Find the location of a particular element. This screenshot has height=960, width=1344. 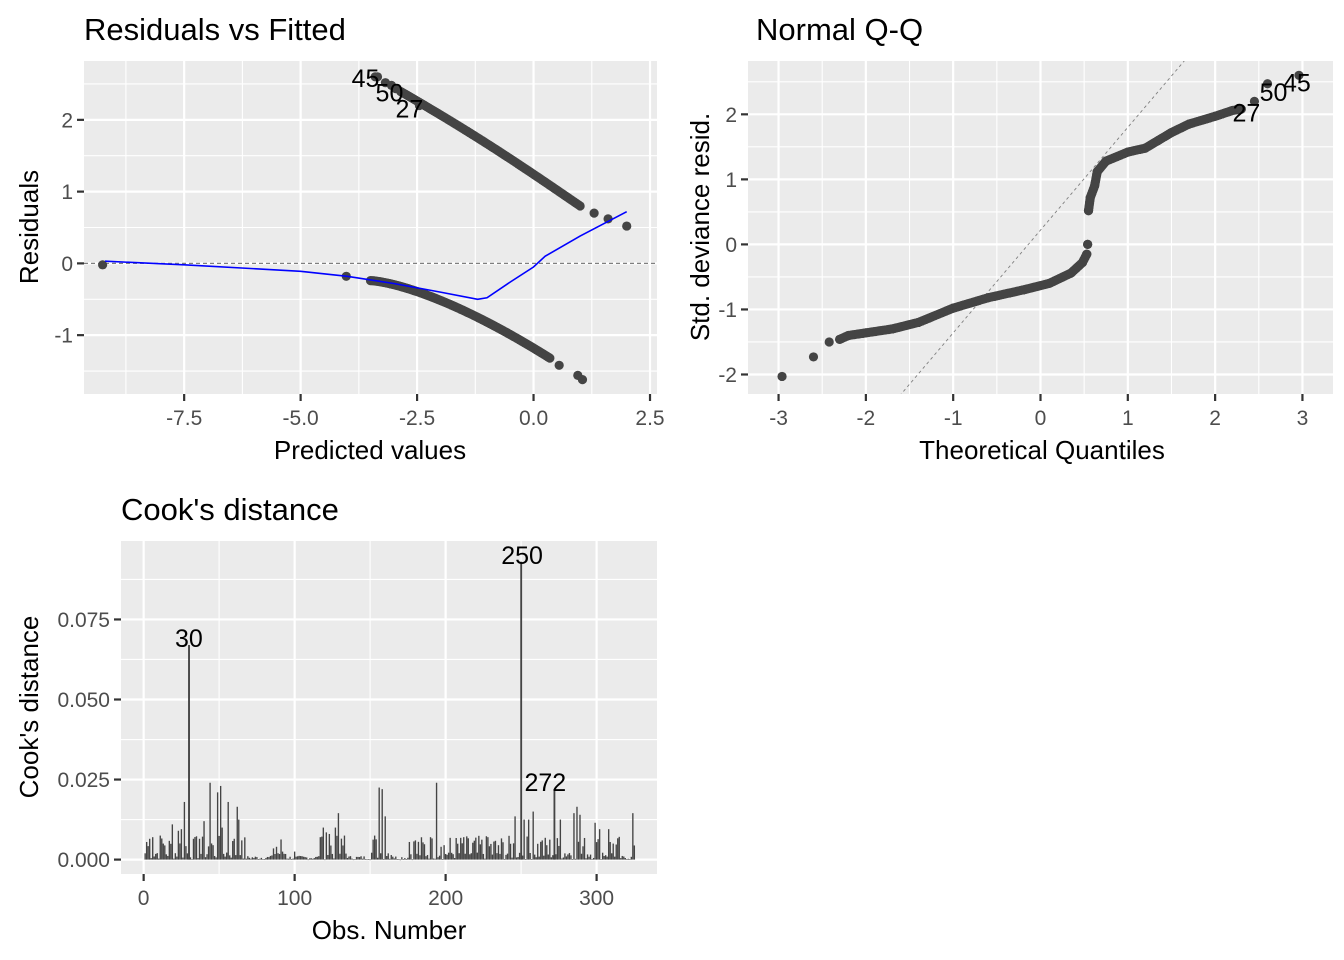

residuals-vs-fitted-xtick-label: 2.5 is located at coordinates (649, 418).